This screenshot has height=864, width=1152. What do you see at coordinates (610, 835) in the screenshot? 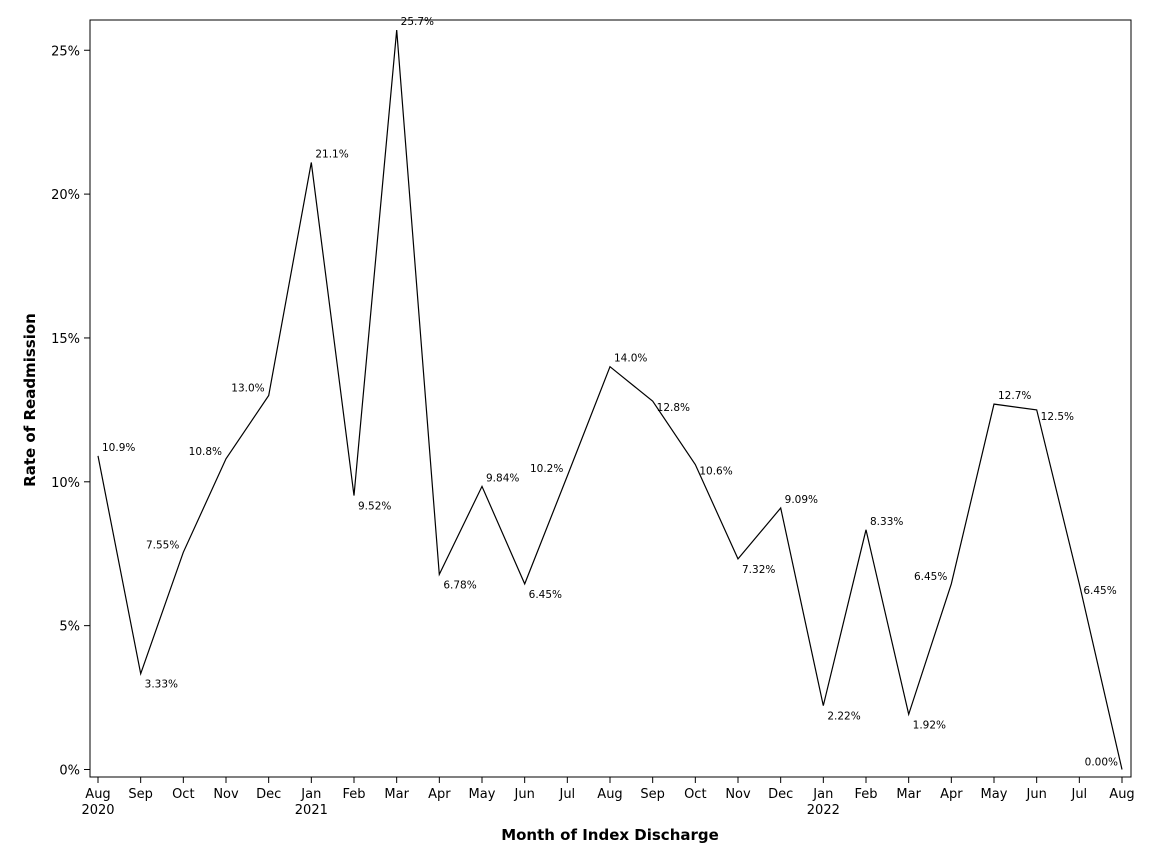
I see `x-axis-title: Month of Index Discharge` at bounding box center [610, 835].